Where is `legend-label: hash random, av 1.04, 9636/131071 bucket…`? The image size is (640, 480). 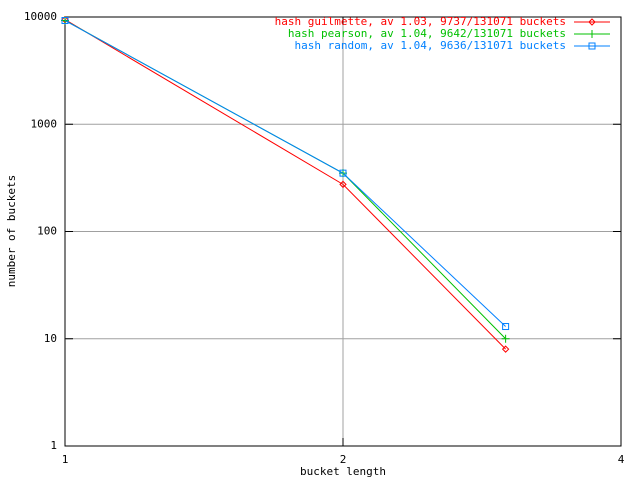
legend-label: hash random, av 1.04, 9636/131071 bucket… is located at coordinates (430, 45).